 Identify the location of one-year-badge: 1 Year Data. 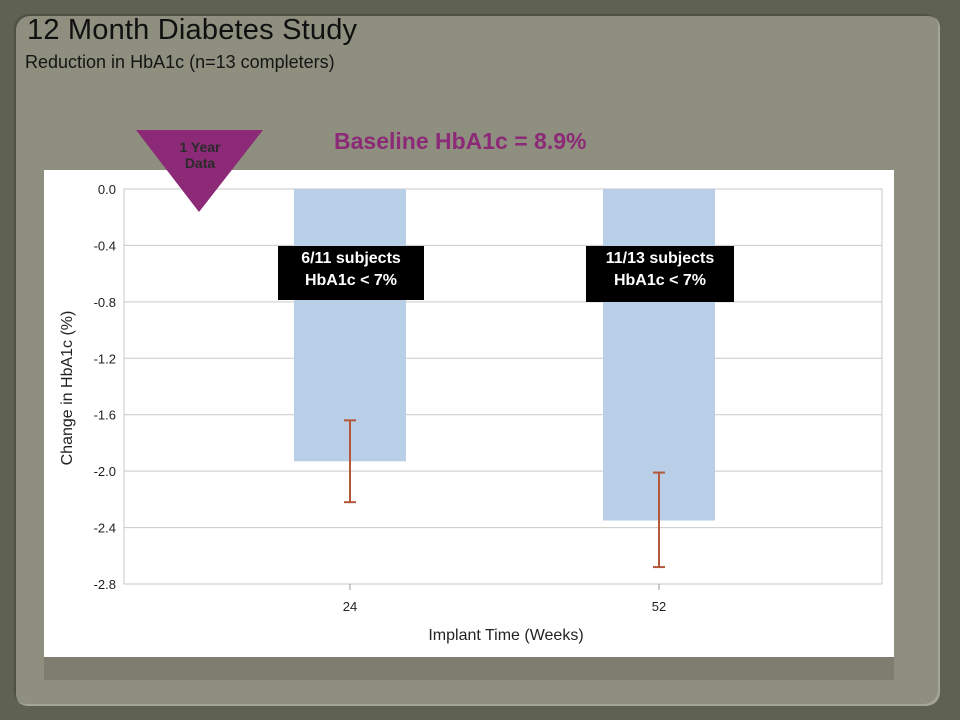
(200, 155).